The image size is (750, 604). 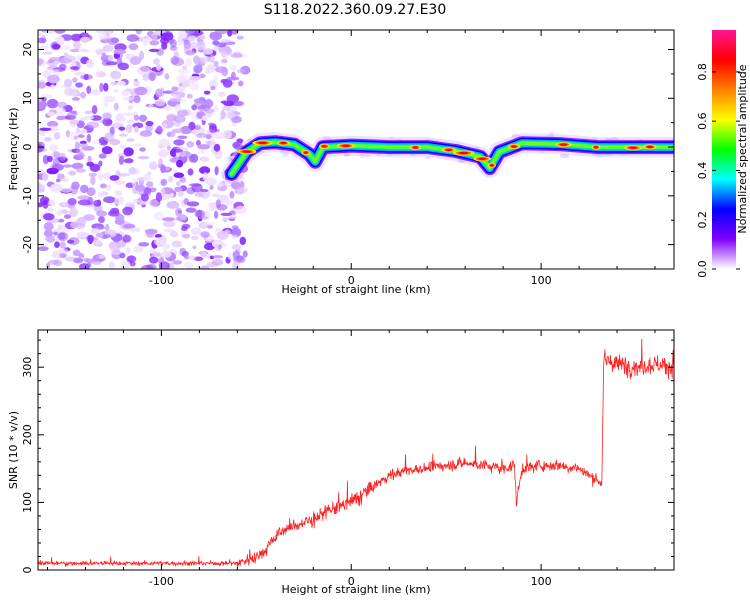 What do you see at coordinates (541, 280) in the screenshot?
I see `x-tick-label: 100` at bounding box center [541, 280].